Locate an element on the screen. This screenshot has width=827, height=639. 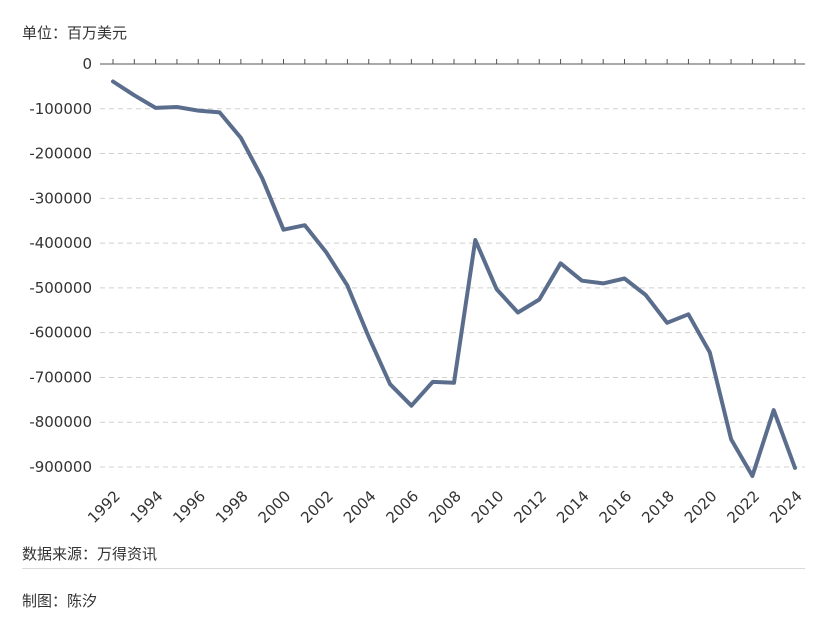
x-tick-label: 2024 is located at coordinates (786, 507).